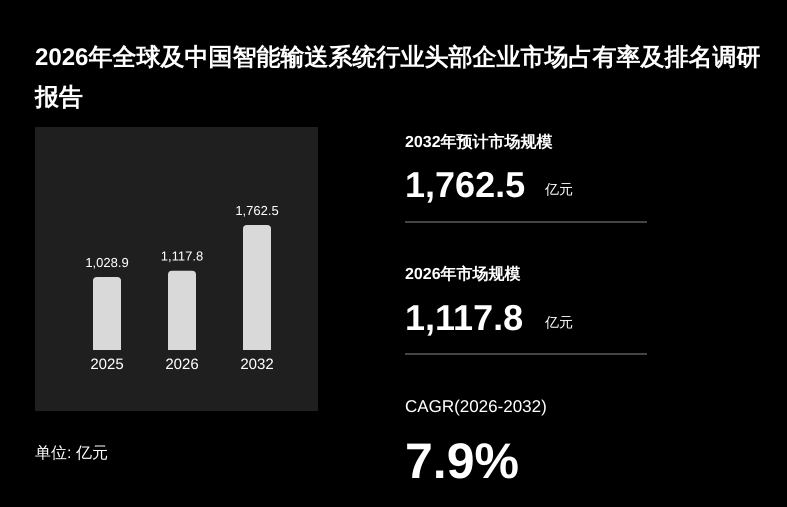  What do you see at coordinates (398, 78) in the screenshot?
I see `text: 2026年全球及中国智能输送系统行业头部企业市场占有率及排名调研报告` at bounding box center [398, 78].